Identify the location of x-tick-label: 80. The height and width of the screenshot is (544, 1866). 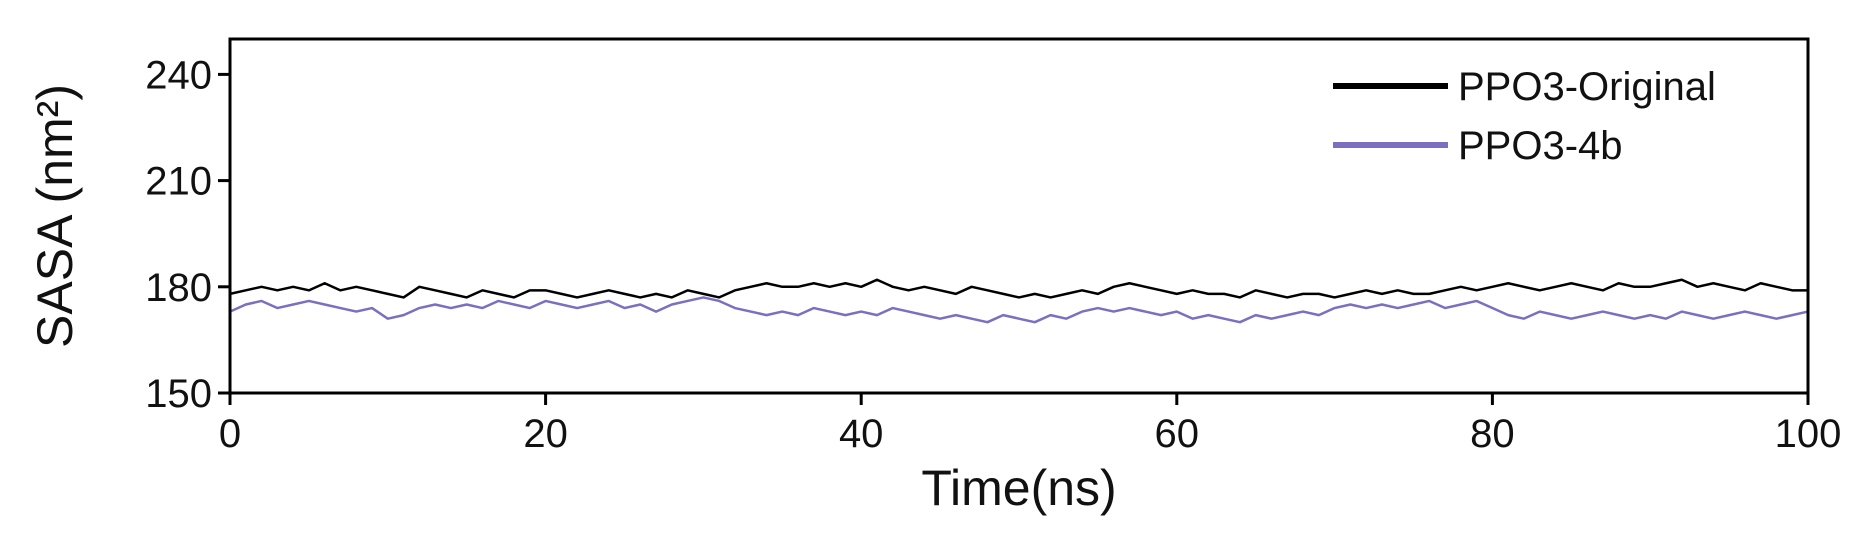
(1492, 434).